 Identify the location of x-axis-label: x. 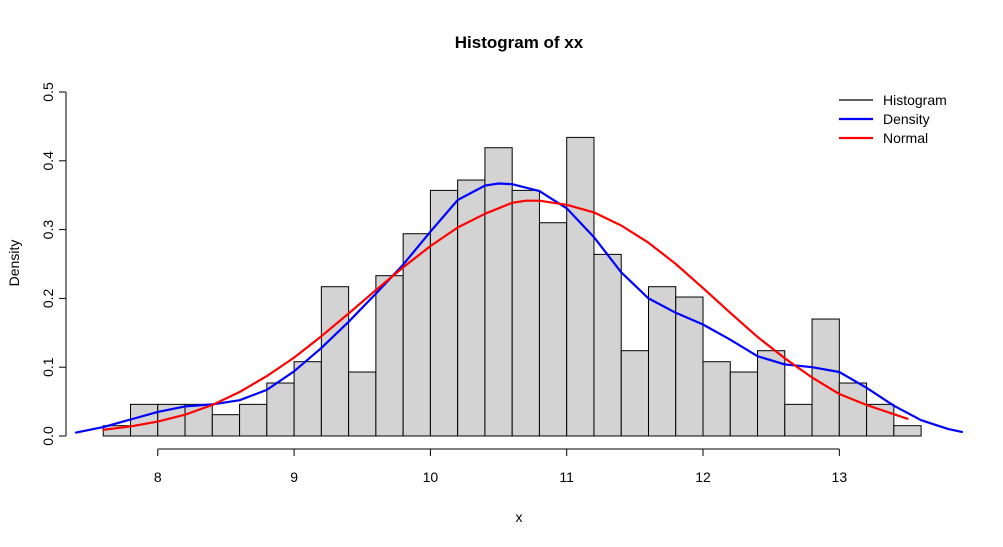
(519, 517).